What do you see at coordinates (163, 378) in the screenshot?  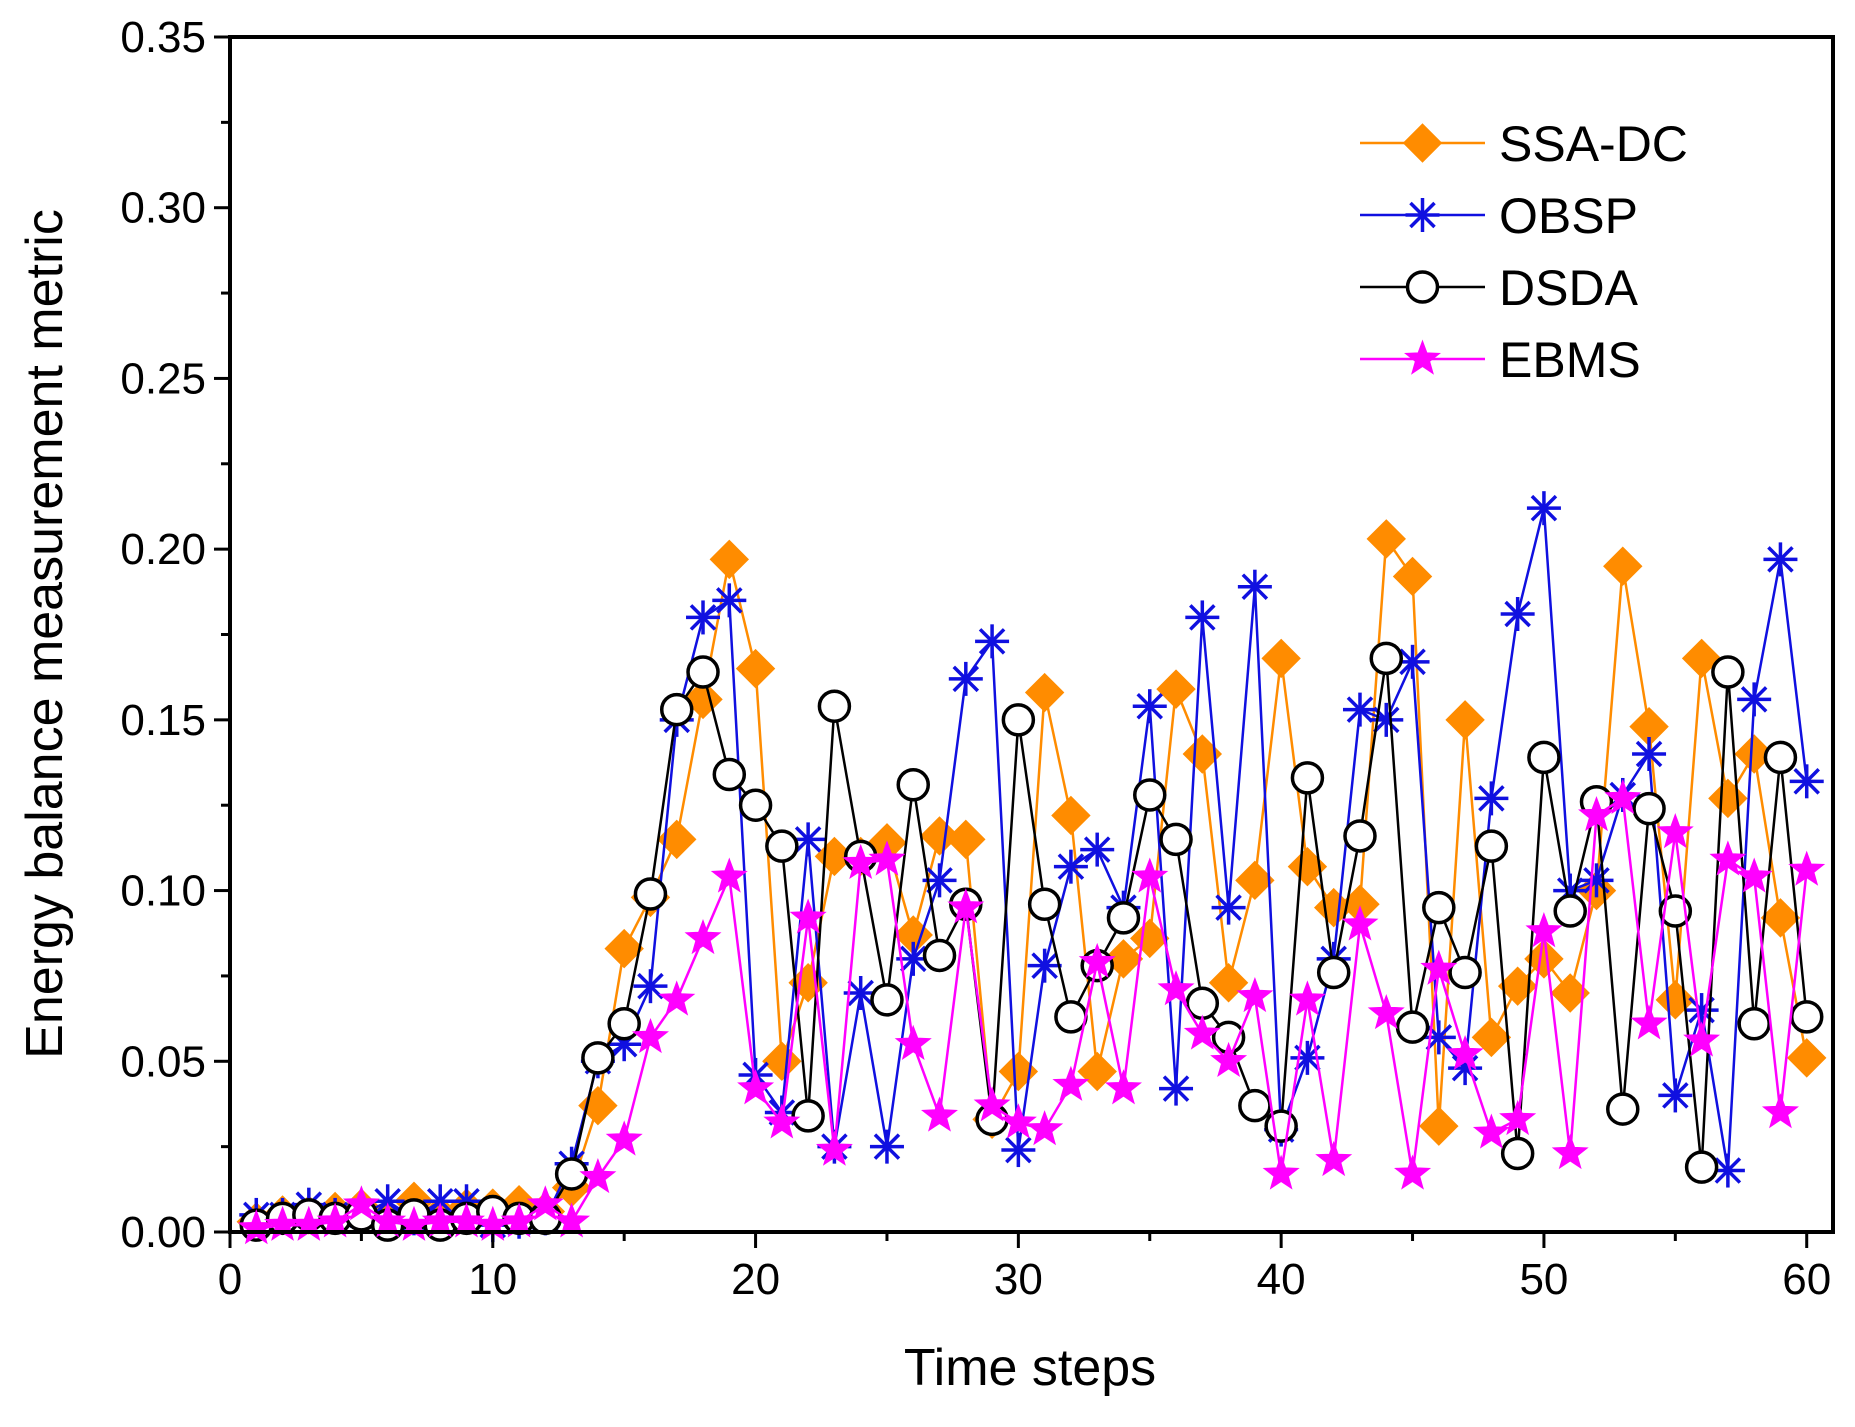 I see `y-tick-label: 0.25` at bounding box center [163, 378].